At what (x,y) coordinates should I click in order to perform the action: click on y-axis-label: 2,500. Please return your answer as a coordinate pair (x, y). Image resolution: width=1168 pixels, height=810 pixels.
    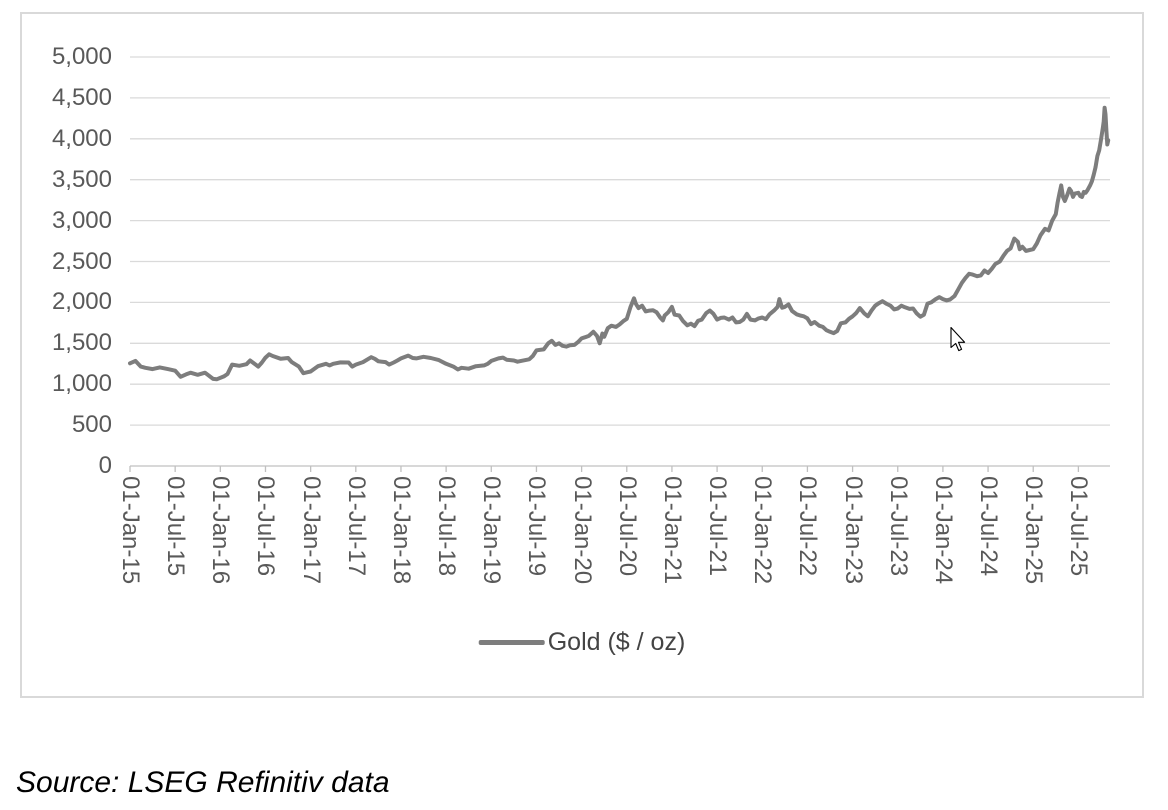
    Looking at the image, I should click on (81, 261).